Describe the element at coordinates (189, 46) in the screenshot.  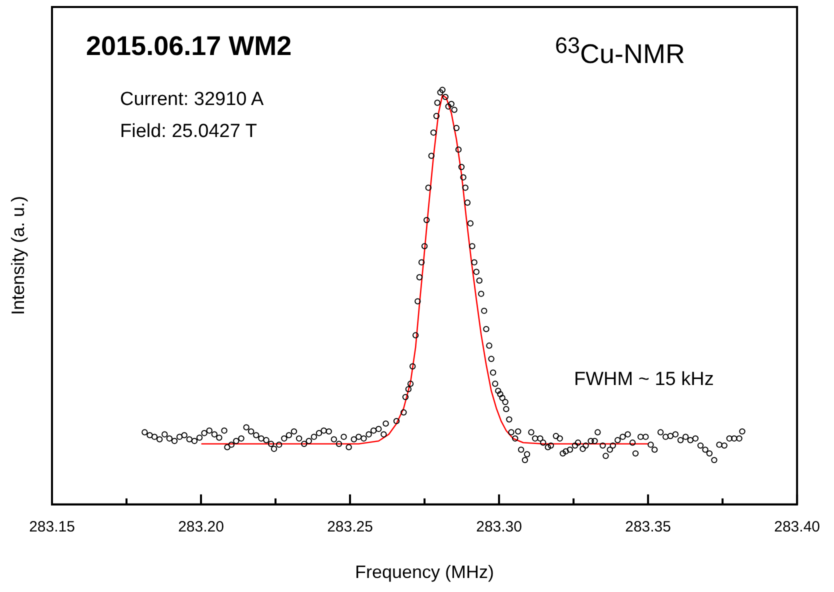
I see `chart-title: 2015.06.17 WM2` at that location.